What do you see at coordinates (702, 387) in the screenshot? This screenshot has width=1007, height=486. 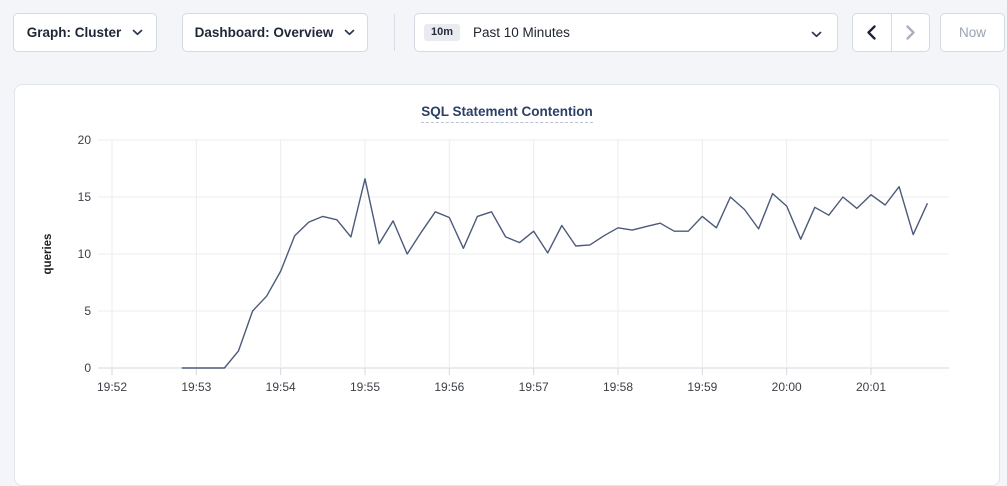 I see `x-tick-label: 19:59` at bounding box center [702, 387].